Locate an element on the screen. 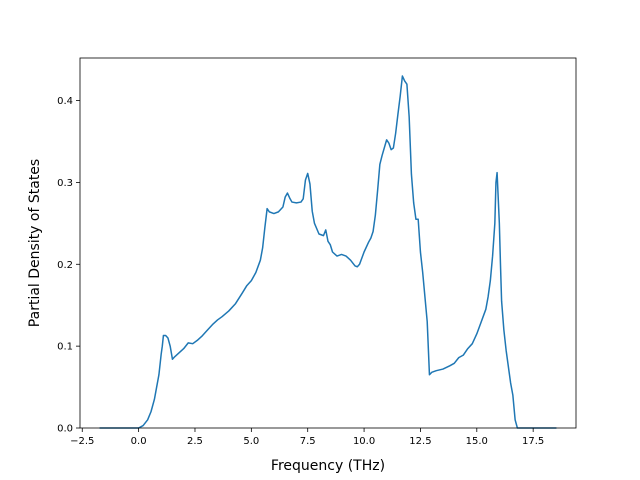 The image size is (640, 480). x-tick-label: 15.0 is located at coordinates (477, 441).